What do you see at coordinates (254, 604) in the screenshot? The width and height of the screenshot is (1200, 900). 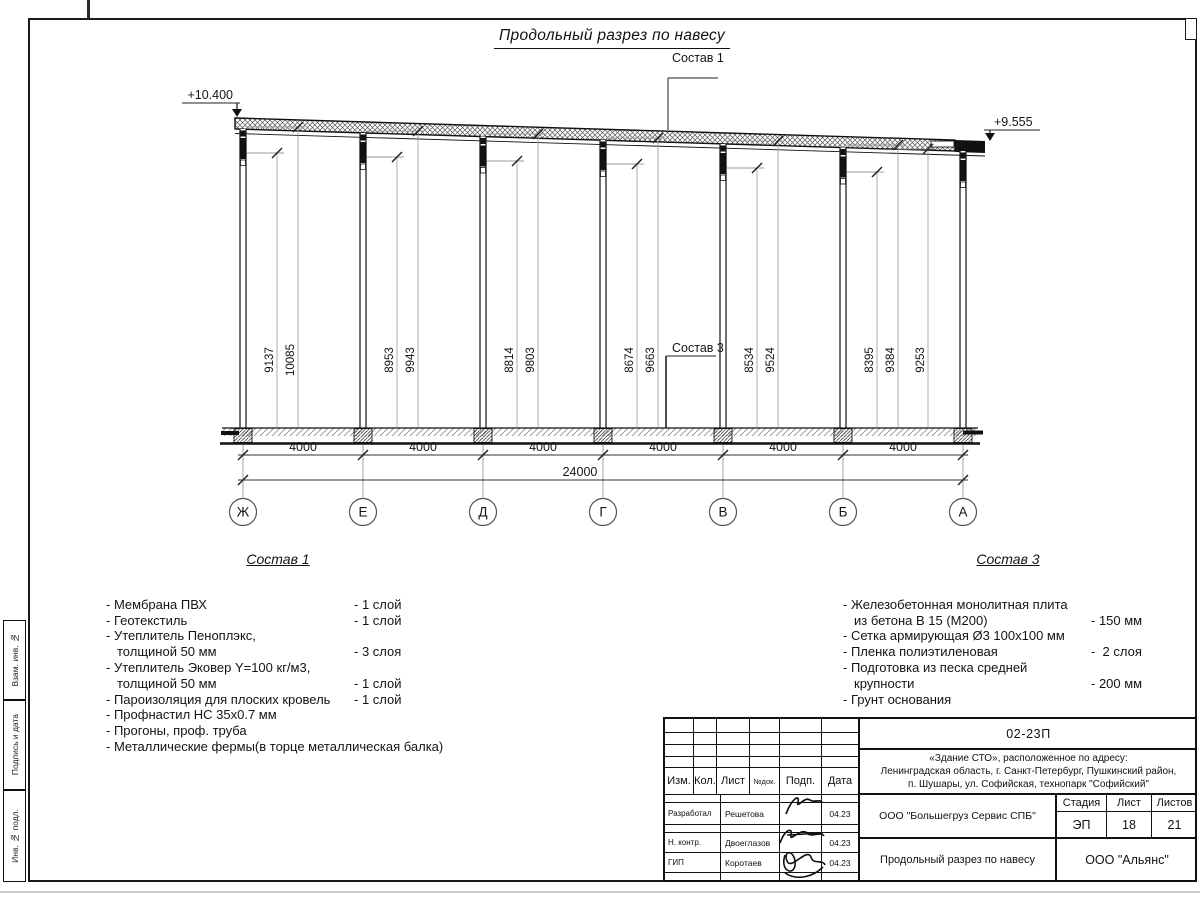 I see `spec-item: - Мембрана ПВХ - 1 слой` at bounding box center [254, 604].